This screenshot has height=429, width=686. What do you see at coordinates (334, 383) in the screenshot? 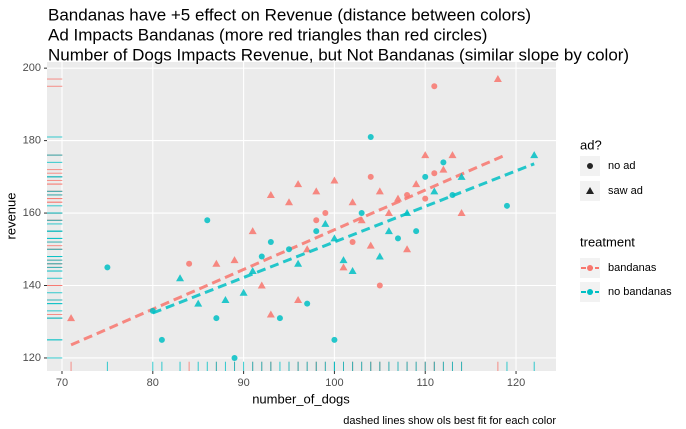
I see `x-tick-label: 100` at bounding box center [334, 383].